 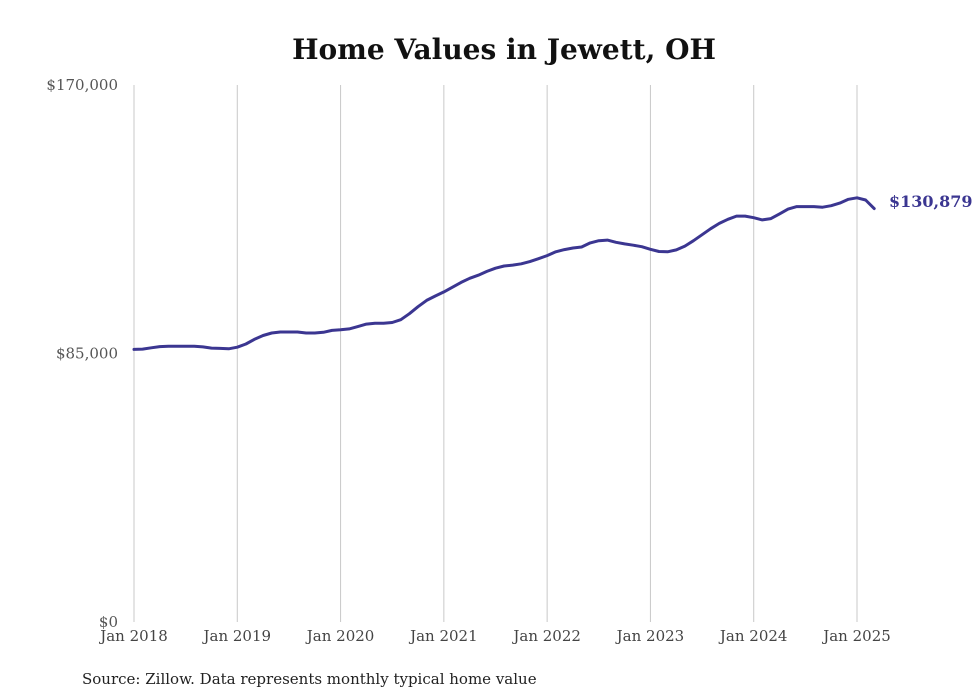 What do you see at coordinates (82, 85) in the screenshot?
I see `y-tick-label: $170,000` at bounding box center [82, 85].